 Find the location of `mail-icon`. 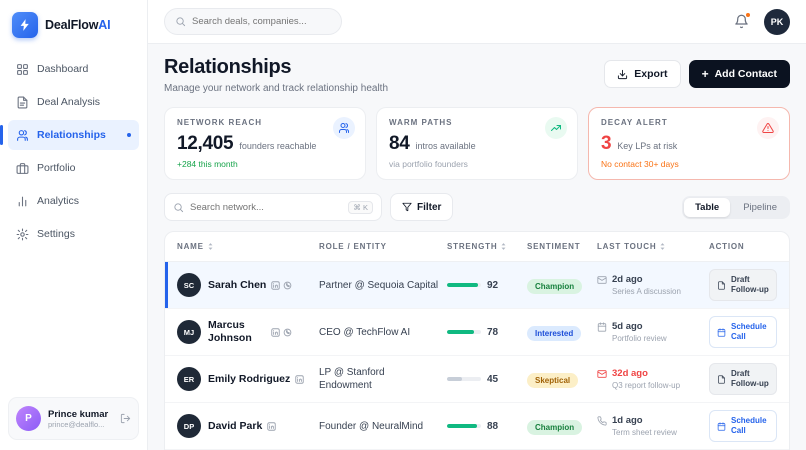

mail-icon is located at coordinates (602, 280).